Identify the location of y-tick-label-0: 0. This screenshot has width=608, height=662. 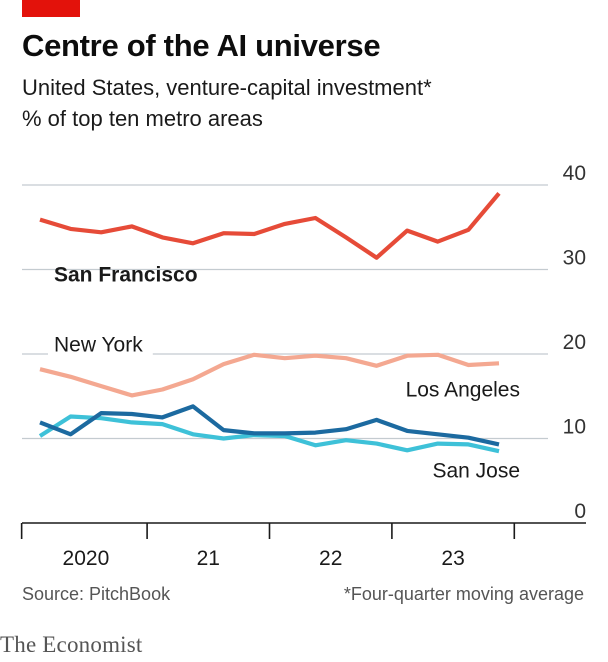
(580, 511).